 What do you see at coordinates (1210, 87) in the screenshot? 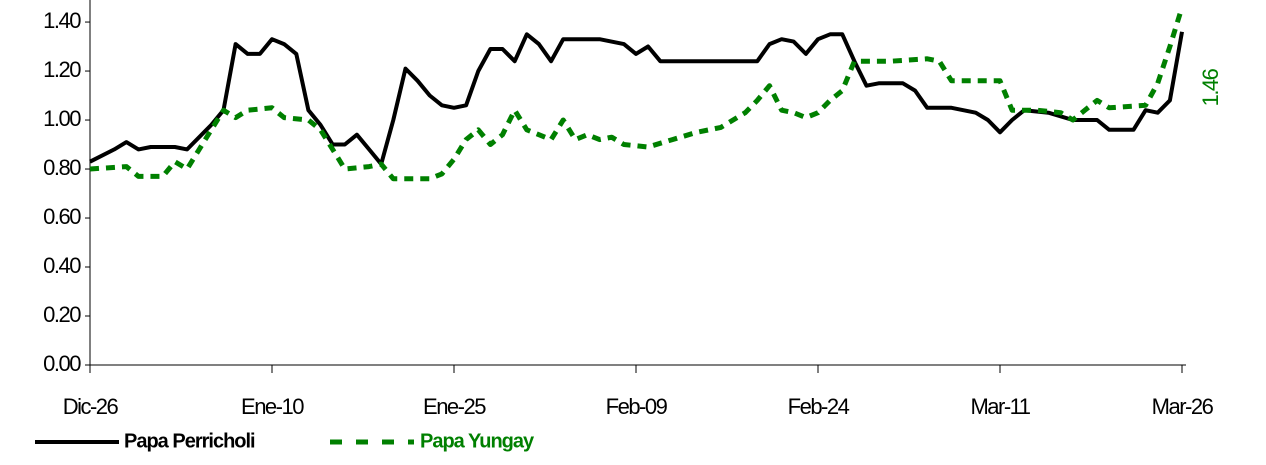
I see `end-value-annotation: 1.46` at bounding box center [1210, 87].